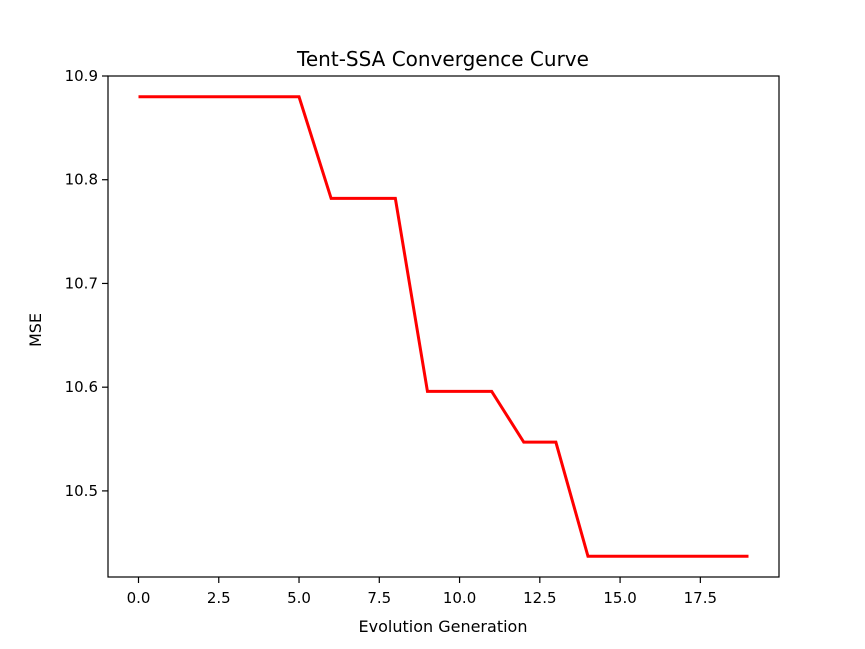 The width and height of the screenshot is (865, 649). I want to click on y-axis-label: MSE, so click(35, 330).